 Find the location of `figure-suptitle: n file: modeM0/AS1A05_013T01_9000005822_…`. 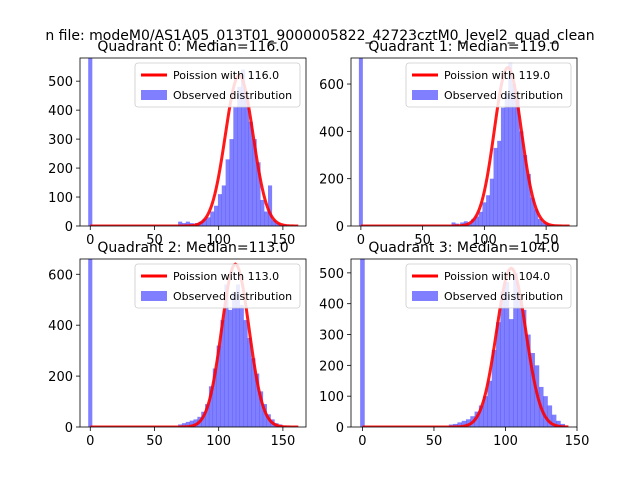

figure-suptitle: n file: modeM0/AS1A05_013T01_9000005822_… is located at coordinates (319, 36).